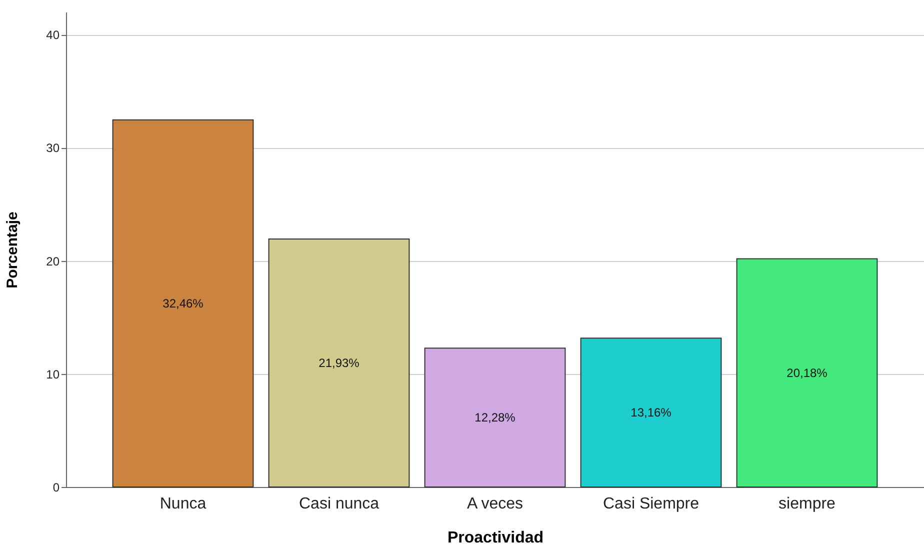 This screenshot has width=924, height=550. What do you see at coordinates (807, 504) in the screenshot?
I see `x-tick-label: siempre` at bounding box center [807, 504].